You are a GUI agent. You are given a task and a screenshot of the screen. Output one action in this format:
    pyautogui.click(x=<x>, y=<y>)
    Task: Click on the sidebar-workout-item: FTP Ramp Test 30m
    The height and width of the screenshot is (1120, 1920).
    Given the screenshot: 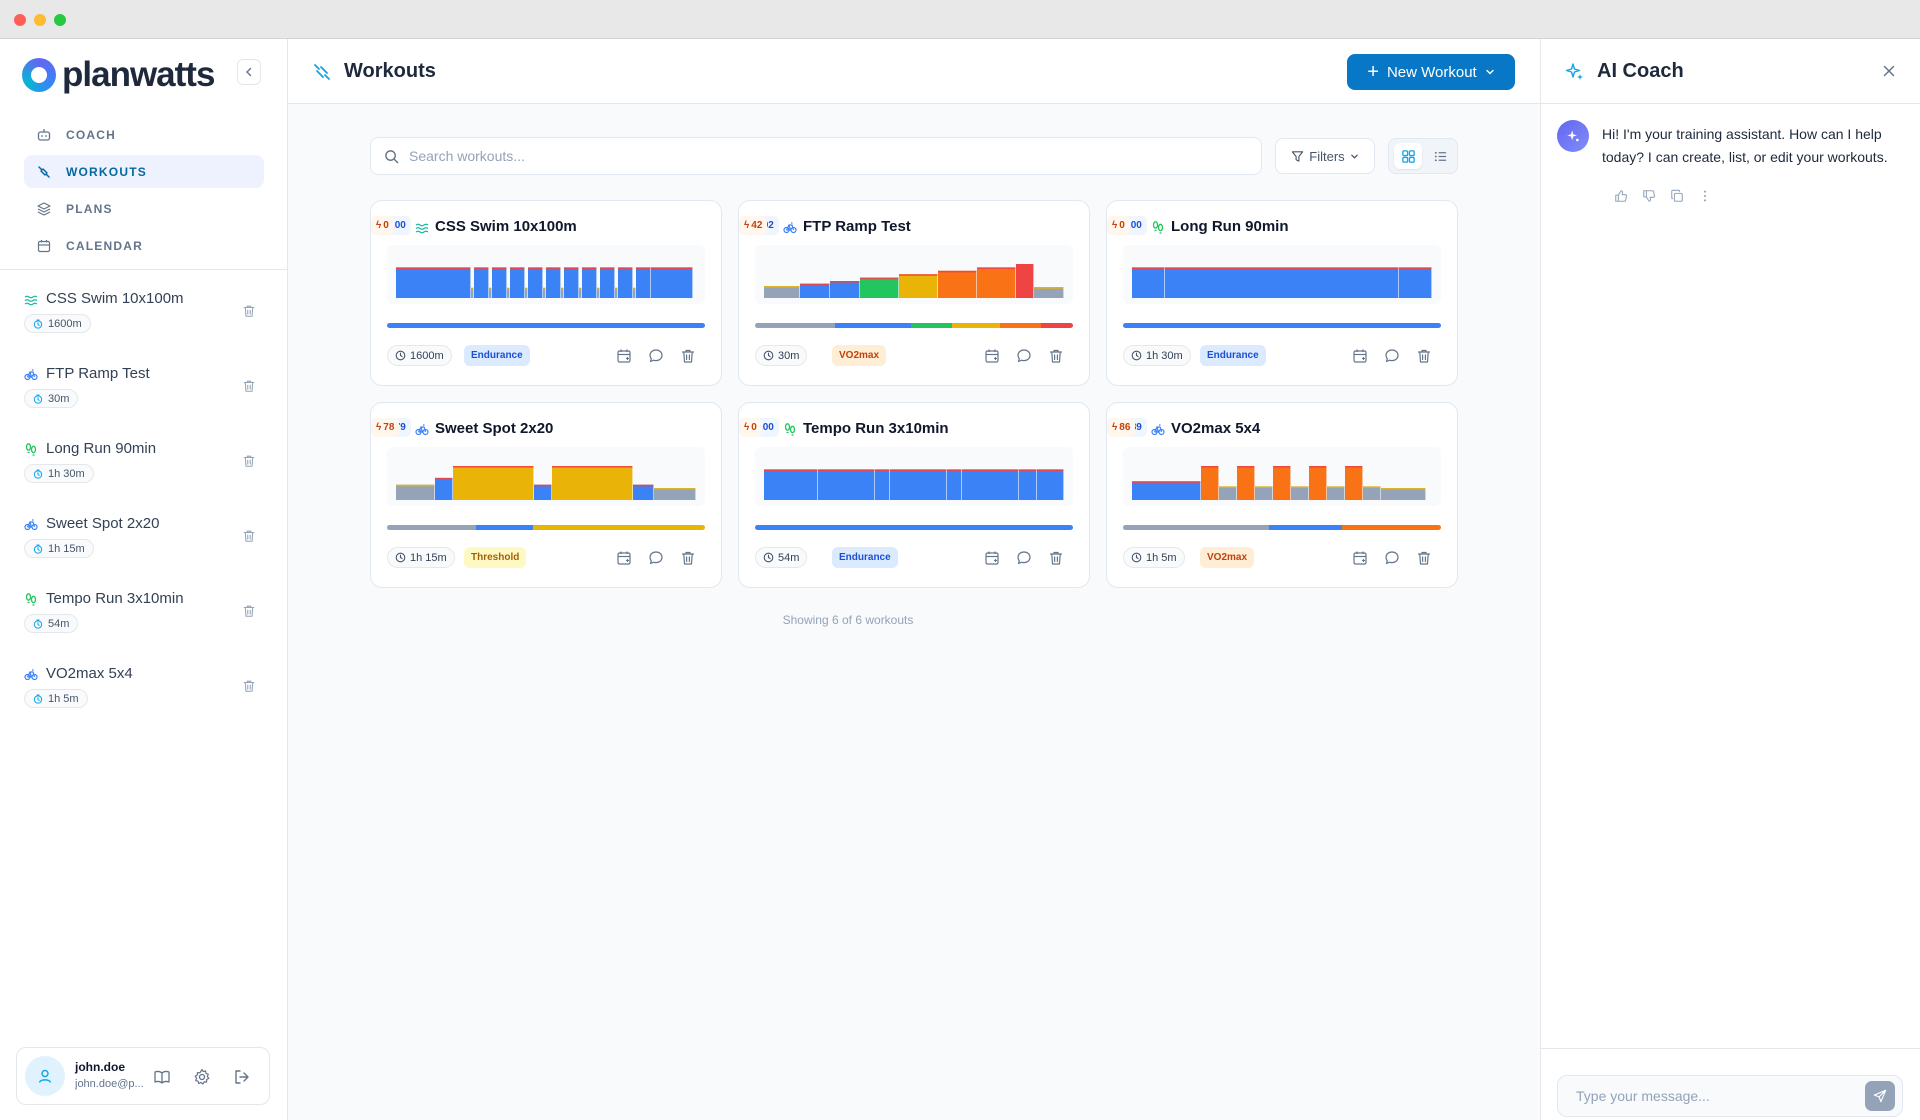 What is the action you would take?
    pyautogui.click(x=143, y=401)
    